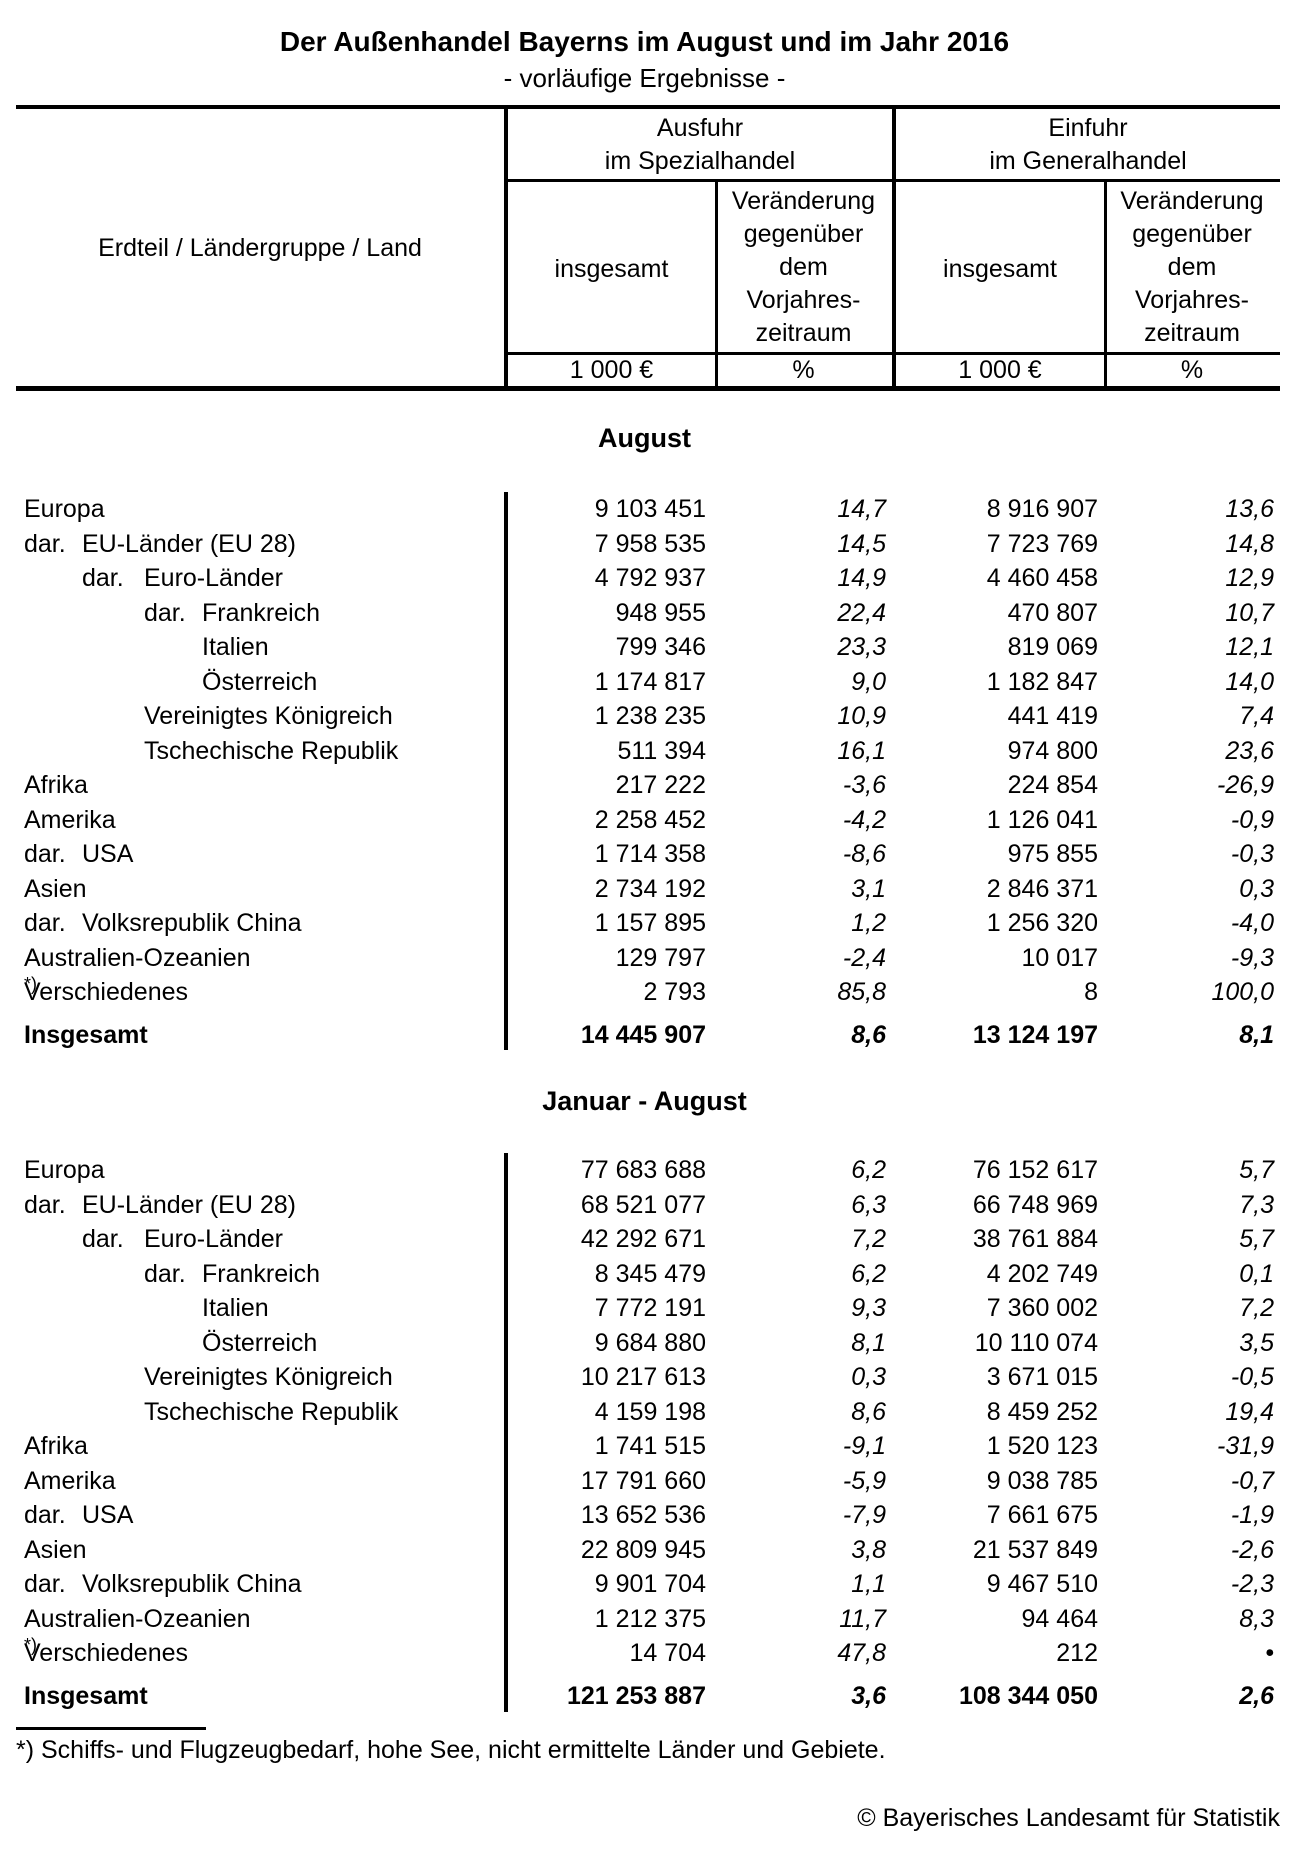 The height and width of the screenshot is (1869, 1289). Describe the element at coordinates (868, 1695) in the screenshot. I see `export-change-value: 3,6` at that location.